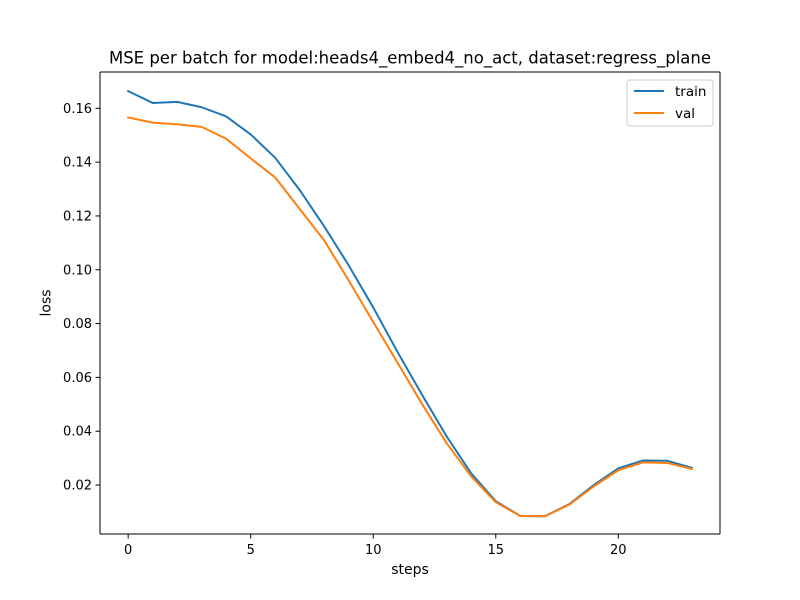  I want to click on y-tick-label: 0.08, so click(77, 324).